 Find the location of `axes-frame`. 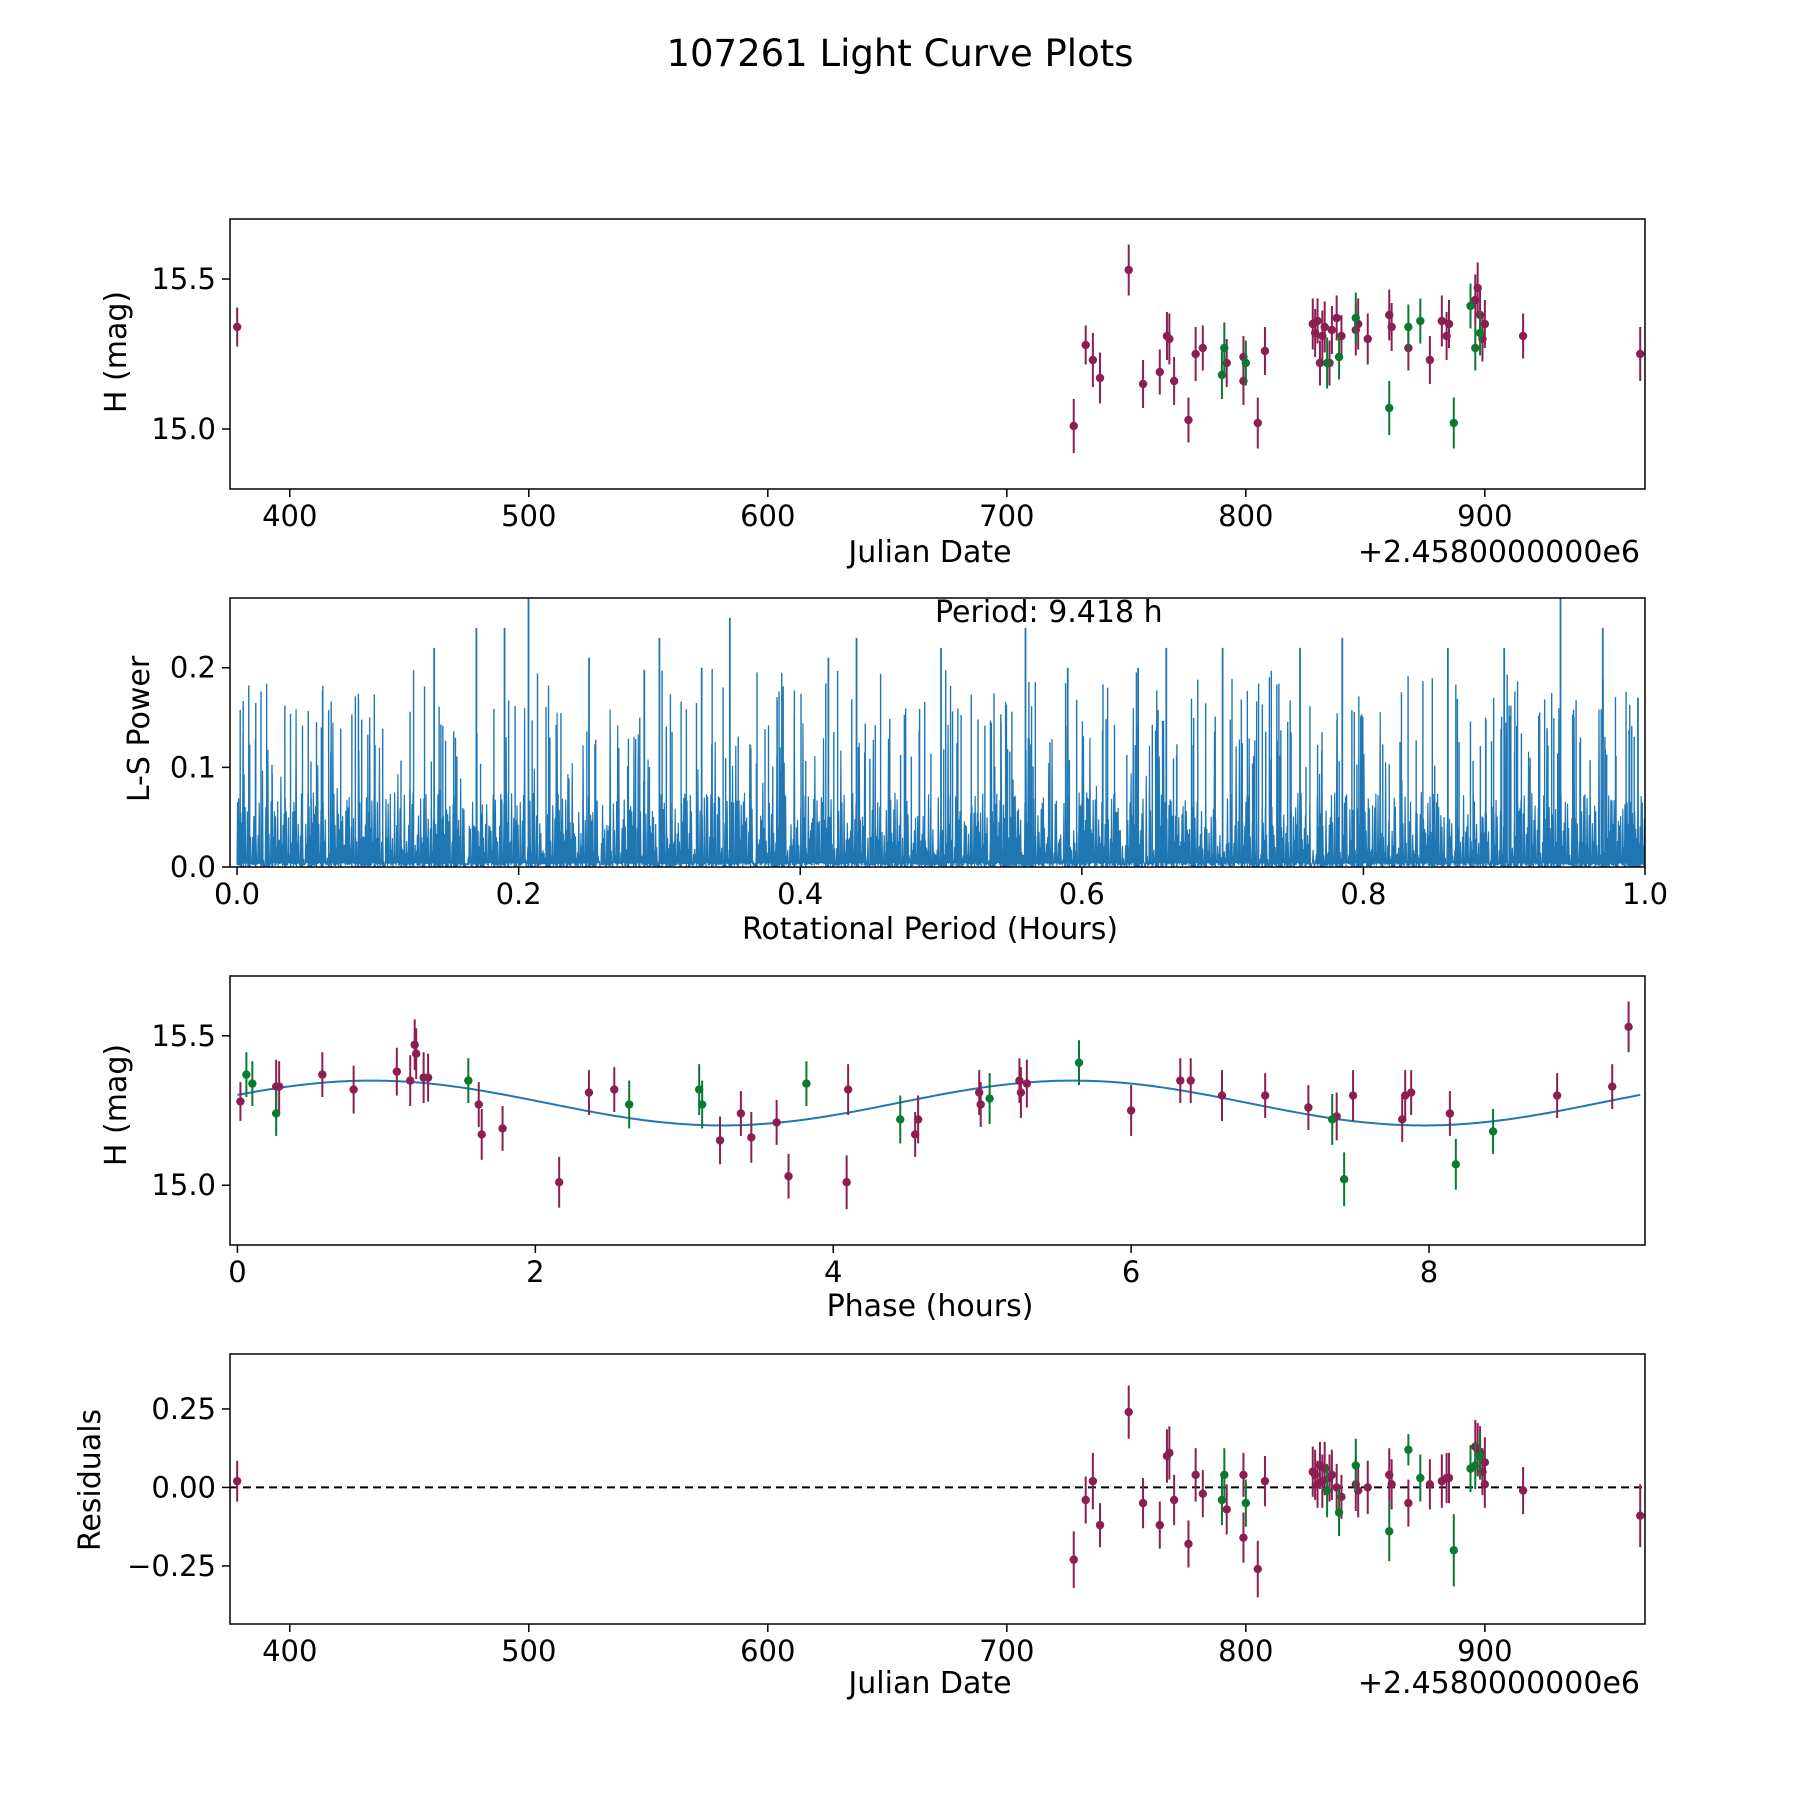

axes-frame is located at coordinates (937, 732).